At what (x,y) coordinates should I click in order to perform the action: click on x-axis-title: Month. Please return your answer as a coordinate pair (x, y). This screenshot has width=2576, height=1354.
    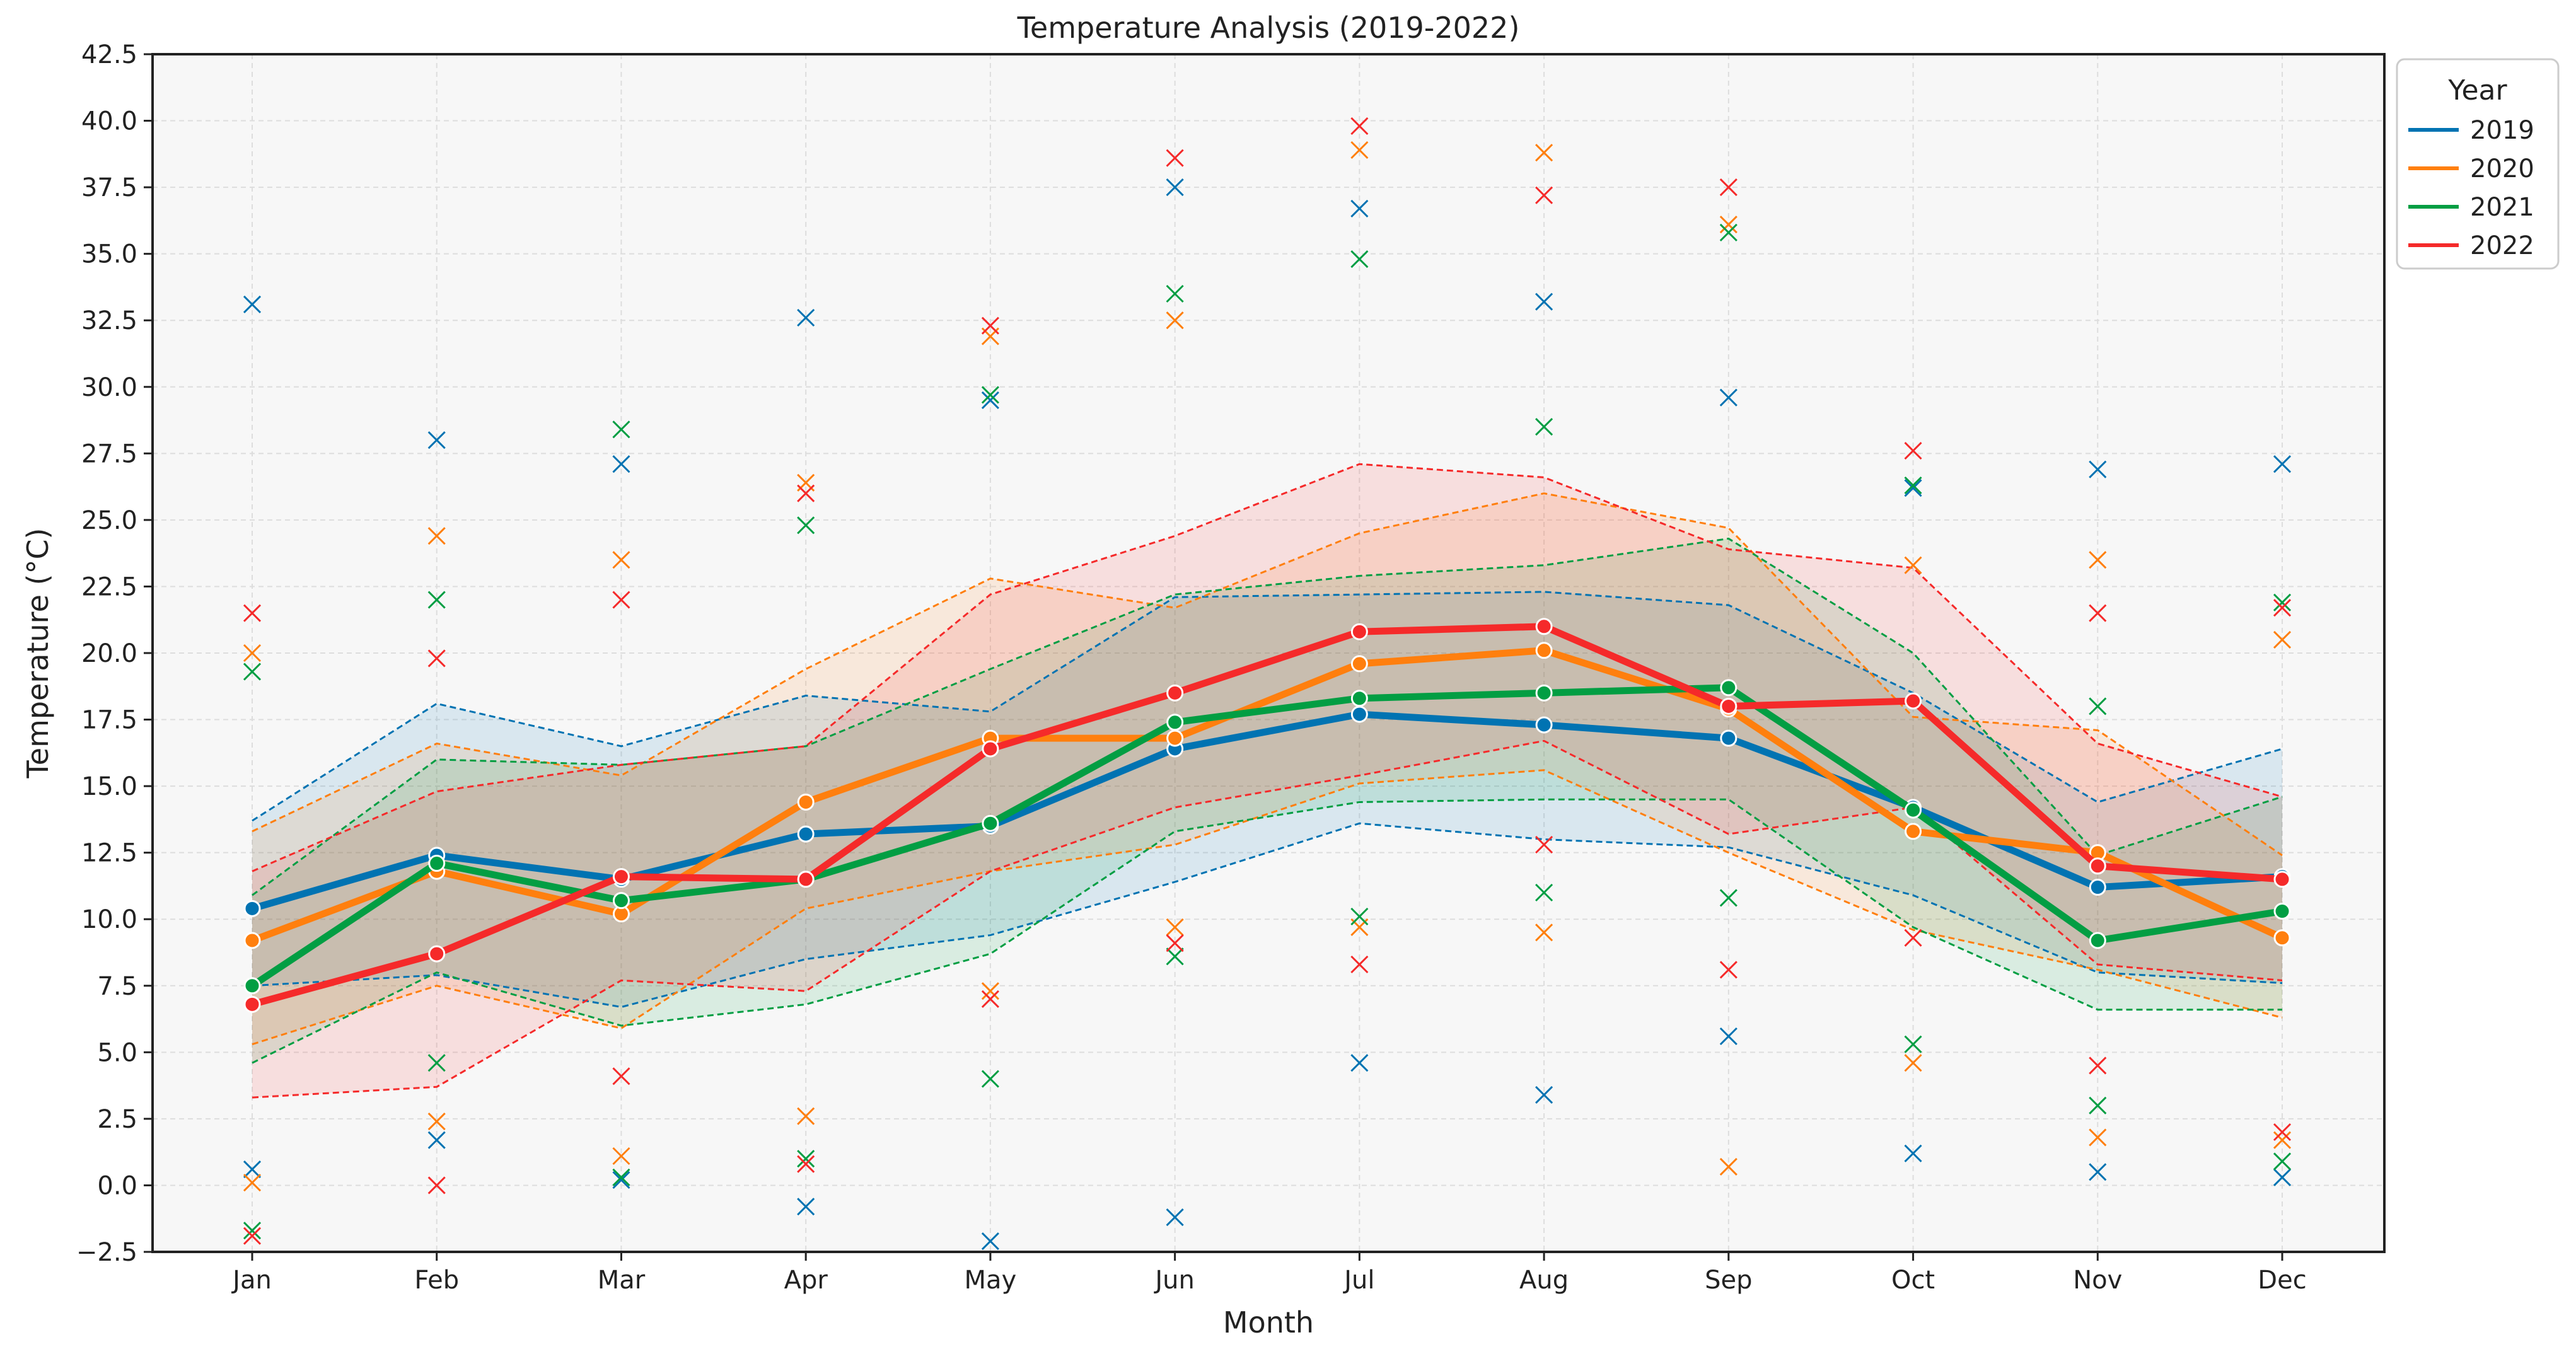
    Looking at the image, I should click on (1268, 1322).